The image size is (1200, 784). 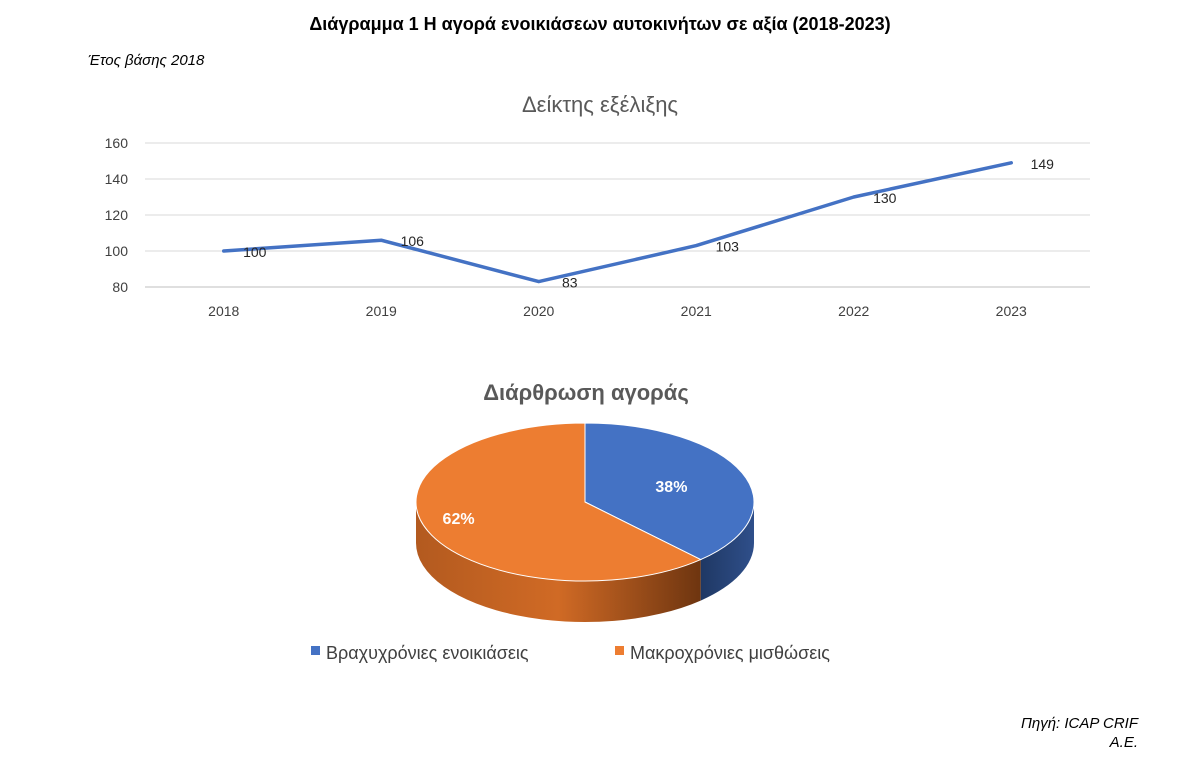 I want to click on series-line, so click(x=617, y=222).